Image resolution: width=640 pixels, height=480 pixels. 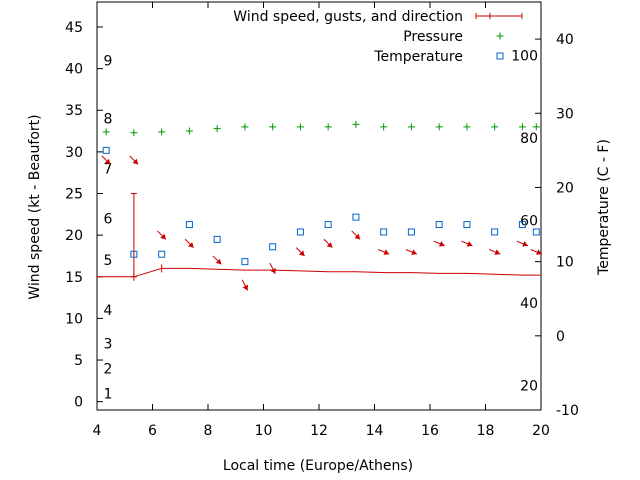 What do you see at coordinates (318, 466) in the screenshot?
I see `x-axis-label: Local time (Europe/Athens)` at bounding box center [318, 466].